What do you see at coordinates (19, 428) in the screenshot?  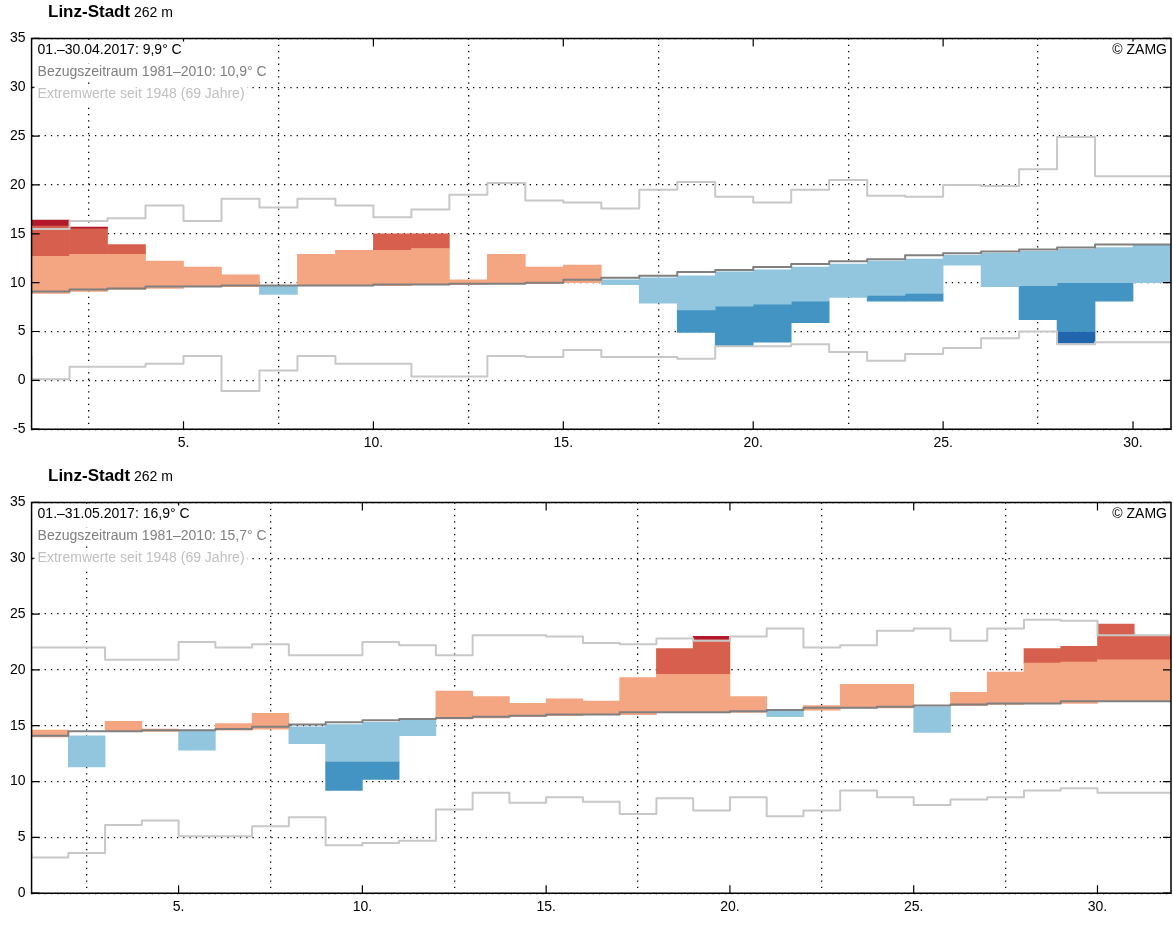 I see `y-tick-label: -5` at bounding box center [19, 428].